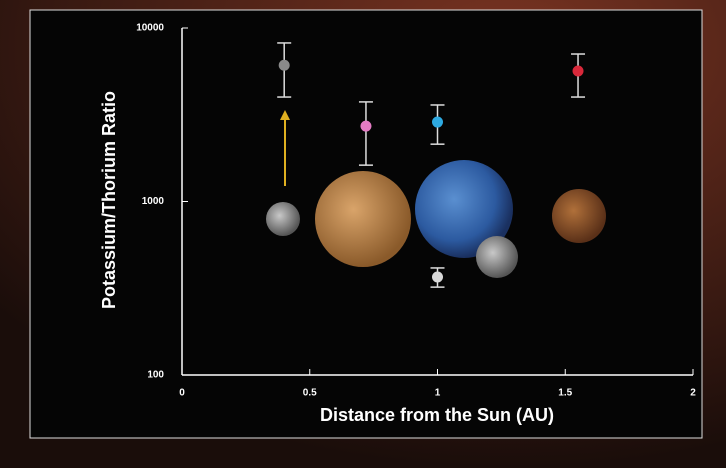  What do you see at coordinates (363, 219) in the screenshot?
I see `venus-image` at bounding box center [363, 219].